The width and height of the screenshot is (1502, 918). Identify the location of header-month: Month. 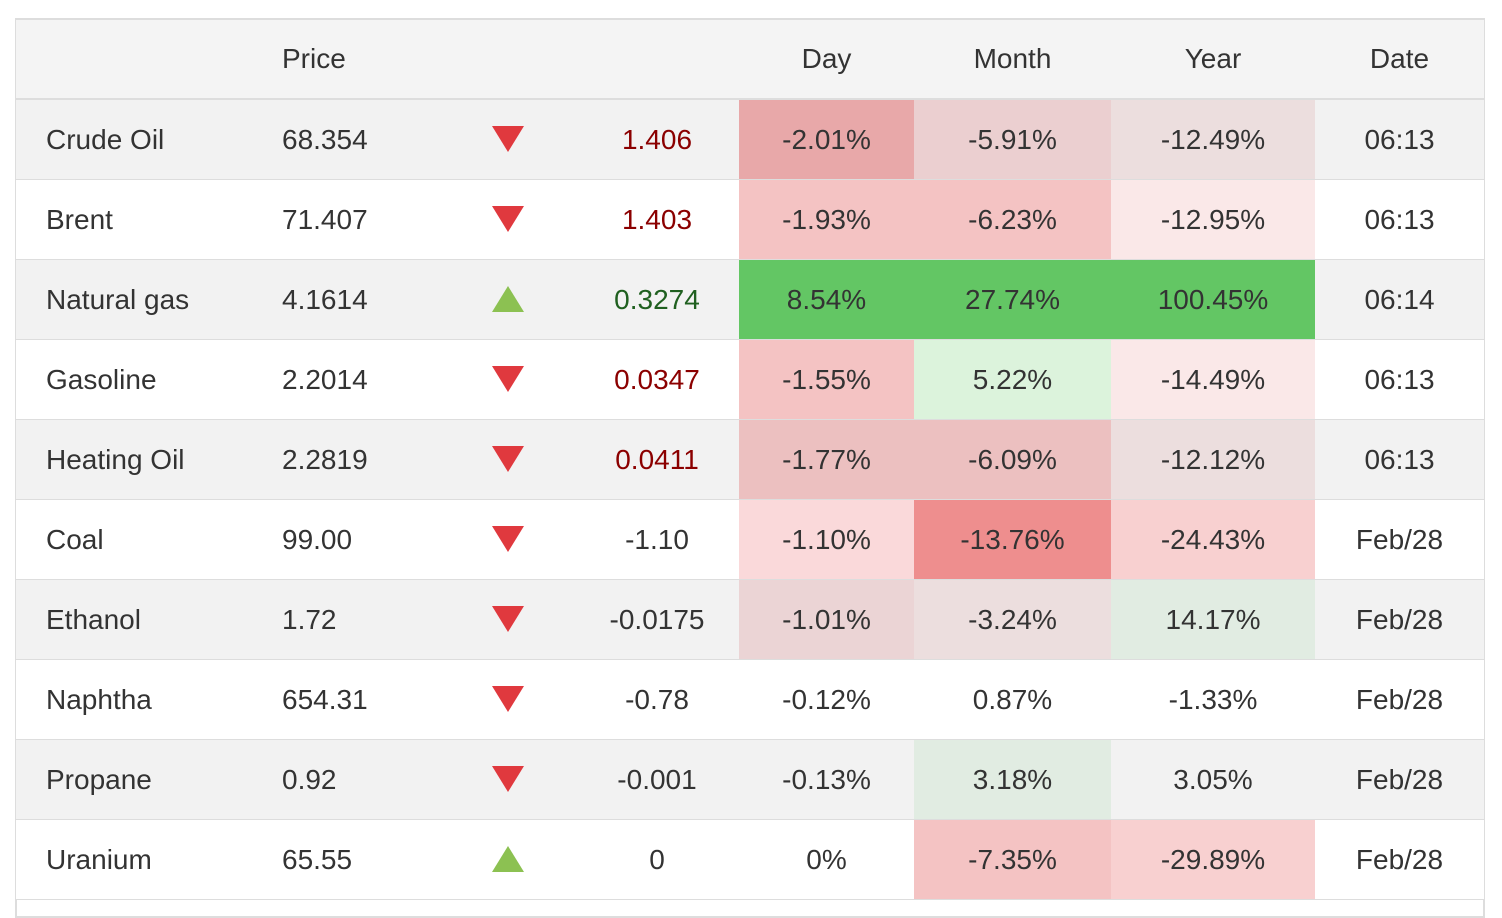
(1012, 60).